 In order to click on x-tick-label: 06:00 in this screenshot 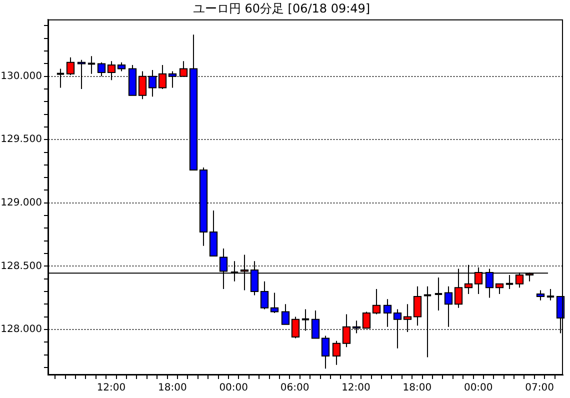, I will do `click(295, 388)`.